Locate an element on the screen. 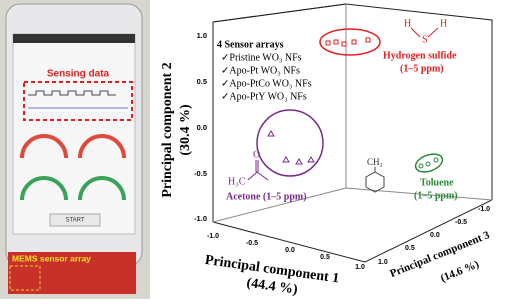 This screenshot has height=304, width=506. signal-trace is located at coordinates (72, 93).